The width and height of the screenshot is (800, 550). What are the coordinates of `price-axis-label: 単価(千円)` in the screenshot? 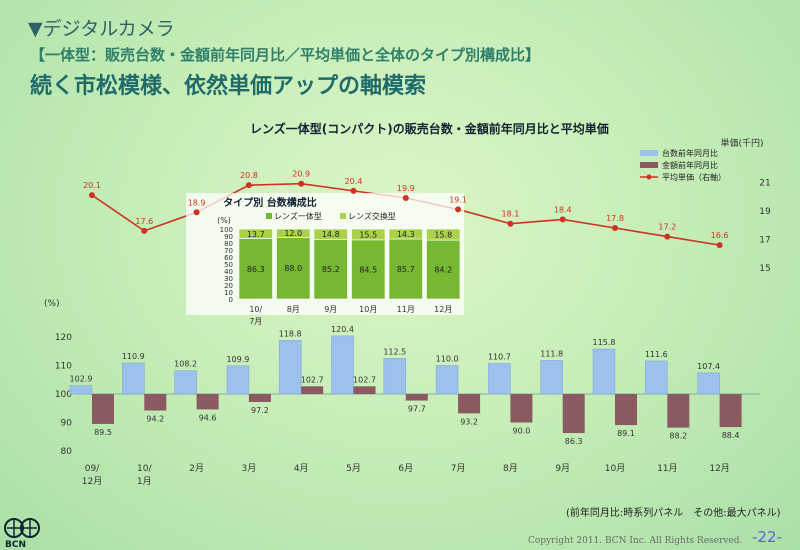 It's located at (741, 143).